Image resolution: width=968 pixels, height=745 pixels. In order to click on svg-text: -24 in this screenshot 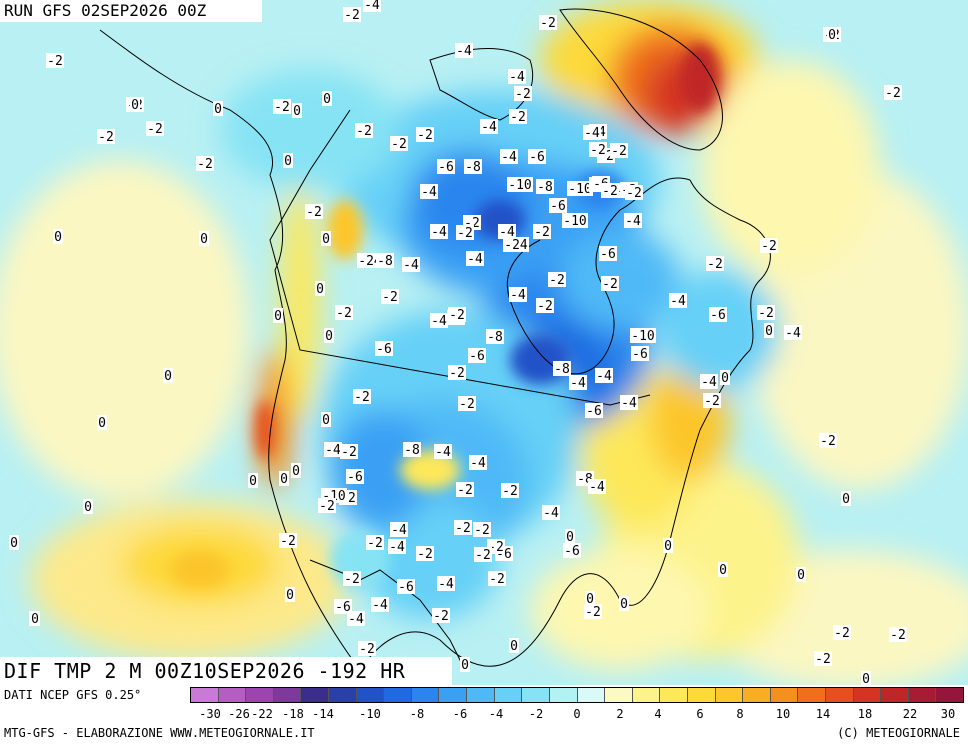, I will do `click(516, 245)`.